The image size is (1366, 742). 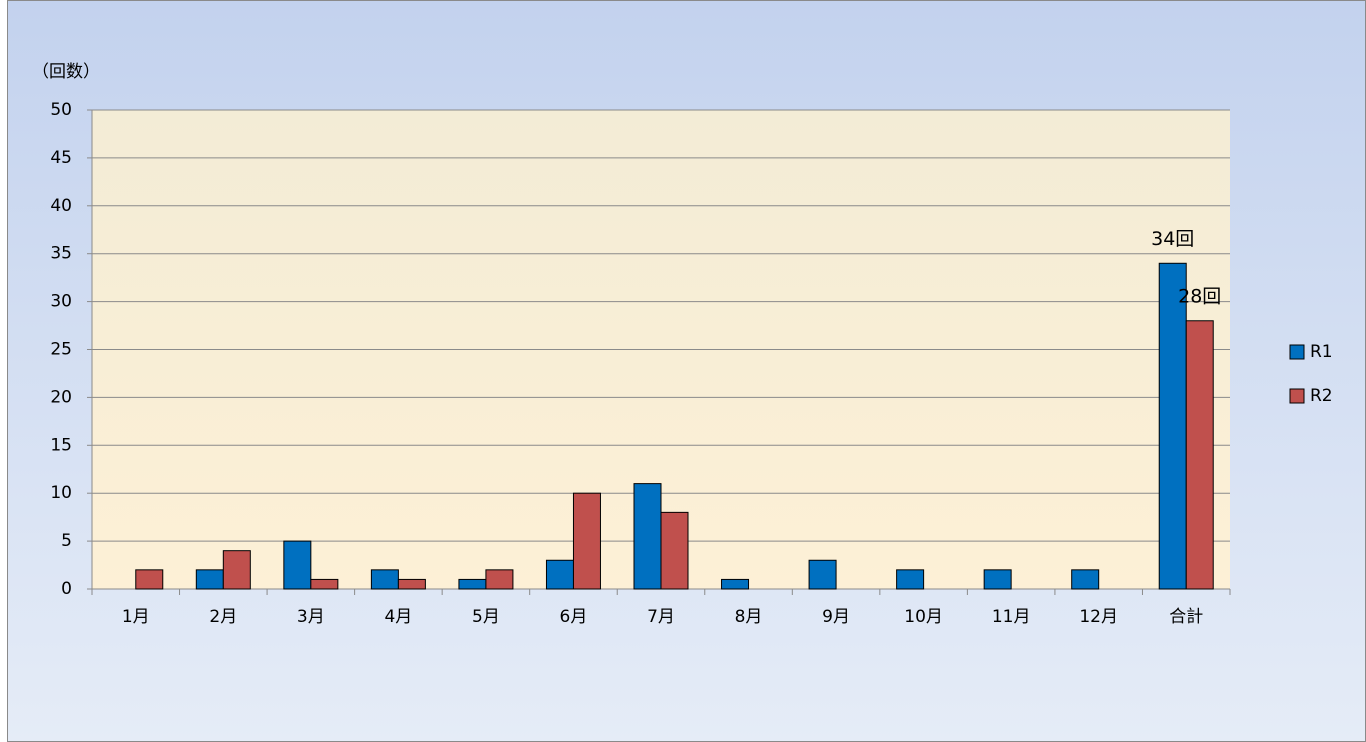 I want to click on x-tick-label: 9月, so click(x=836, y=617).